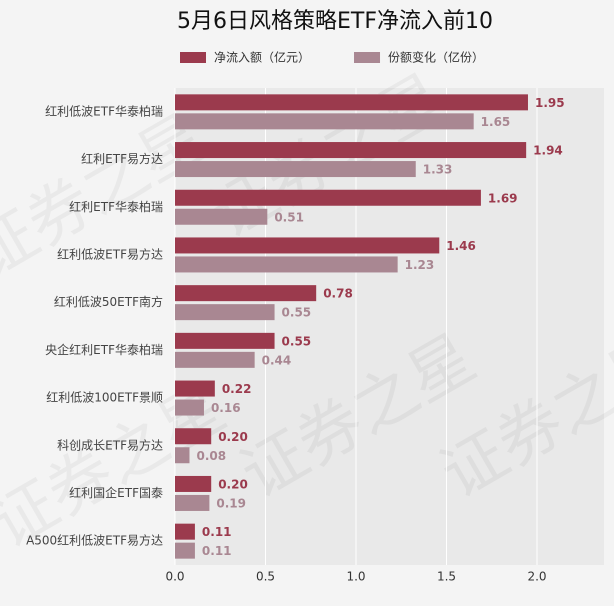  I want to click on x-tick-label: 1.5, so click(446, 577).